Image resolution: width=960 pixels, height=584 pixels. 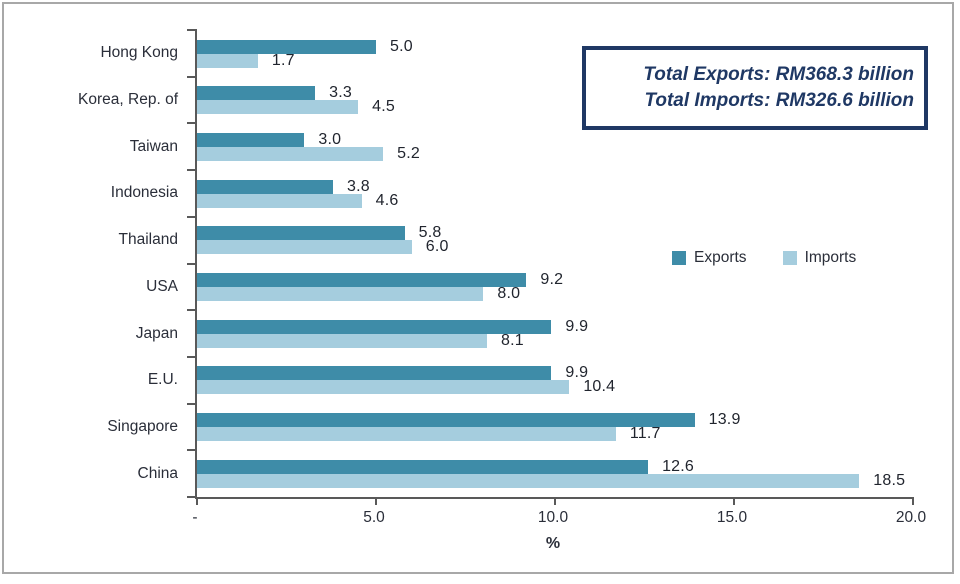 What do you see at coordinates (779, 100) in the screenshot?
I see `total-imports-text: Total Imports: RM326.6 billion` at bounding box center [779, 100].